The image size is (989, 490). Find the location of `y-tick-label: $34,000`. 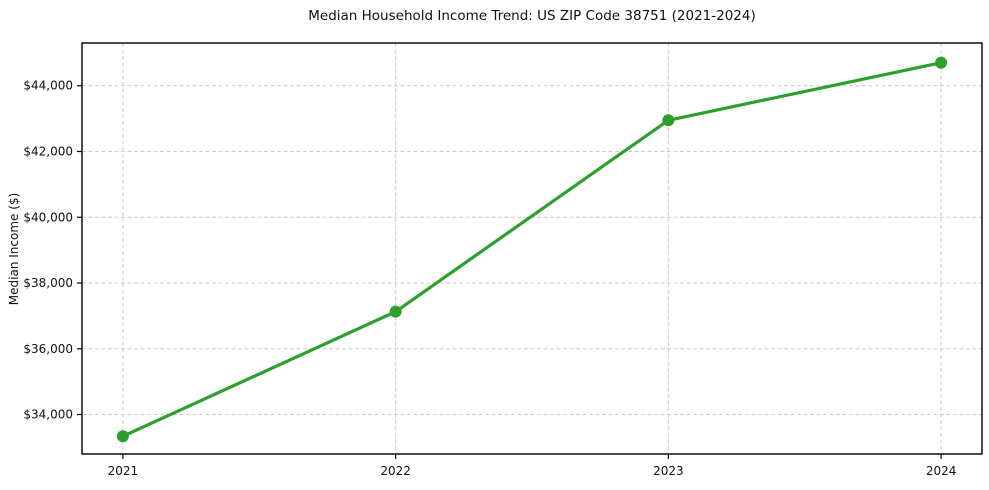

y-tick-label: $34,000 is located at coordinates (48, 415).